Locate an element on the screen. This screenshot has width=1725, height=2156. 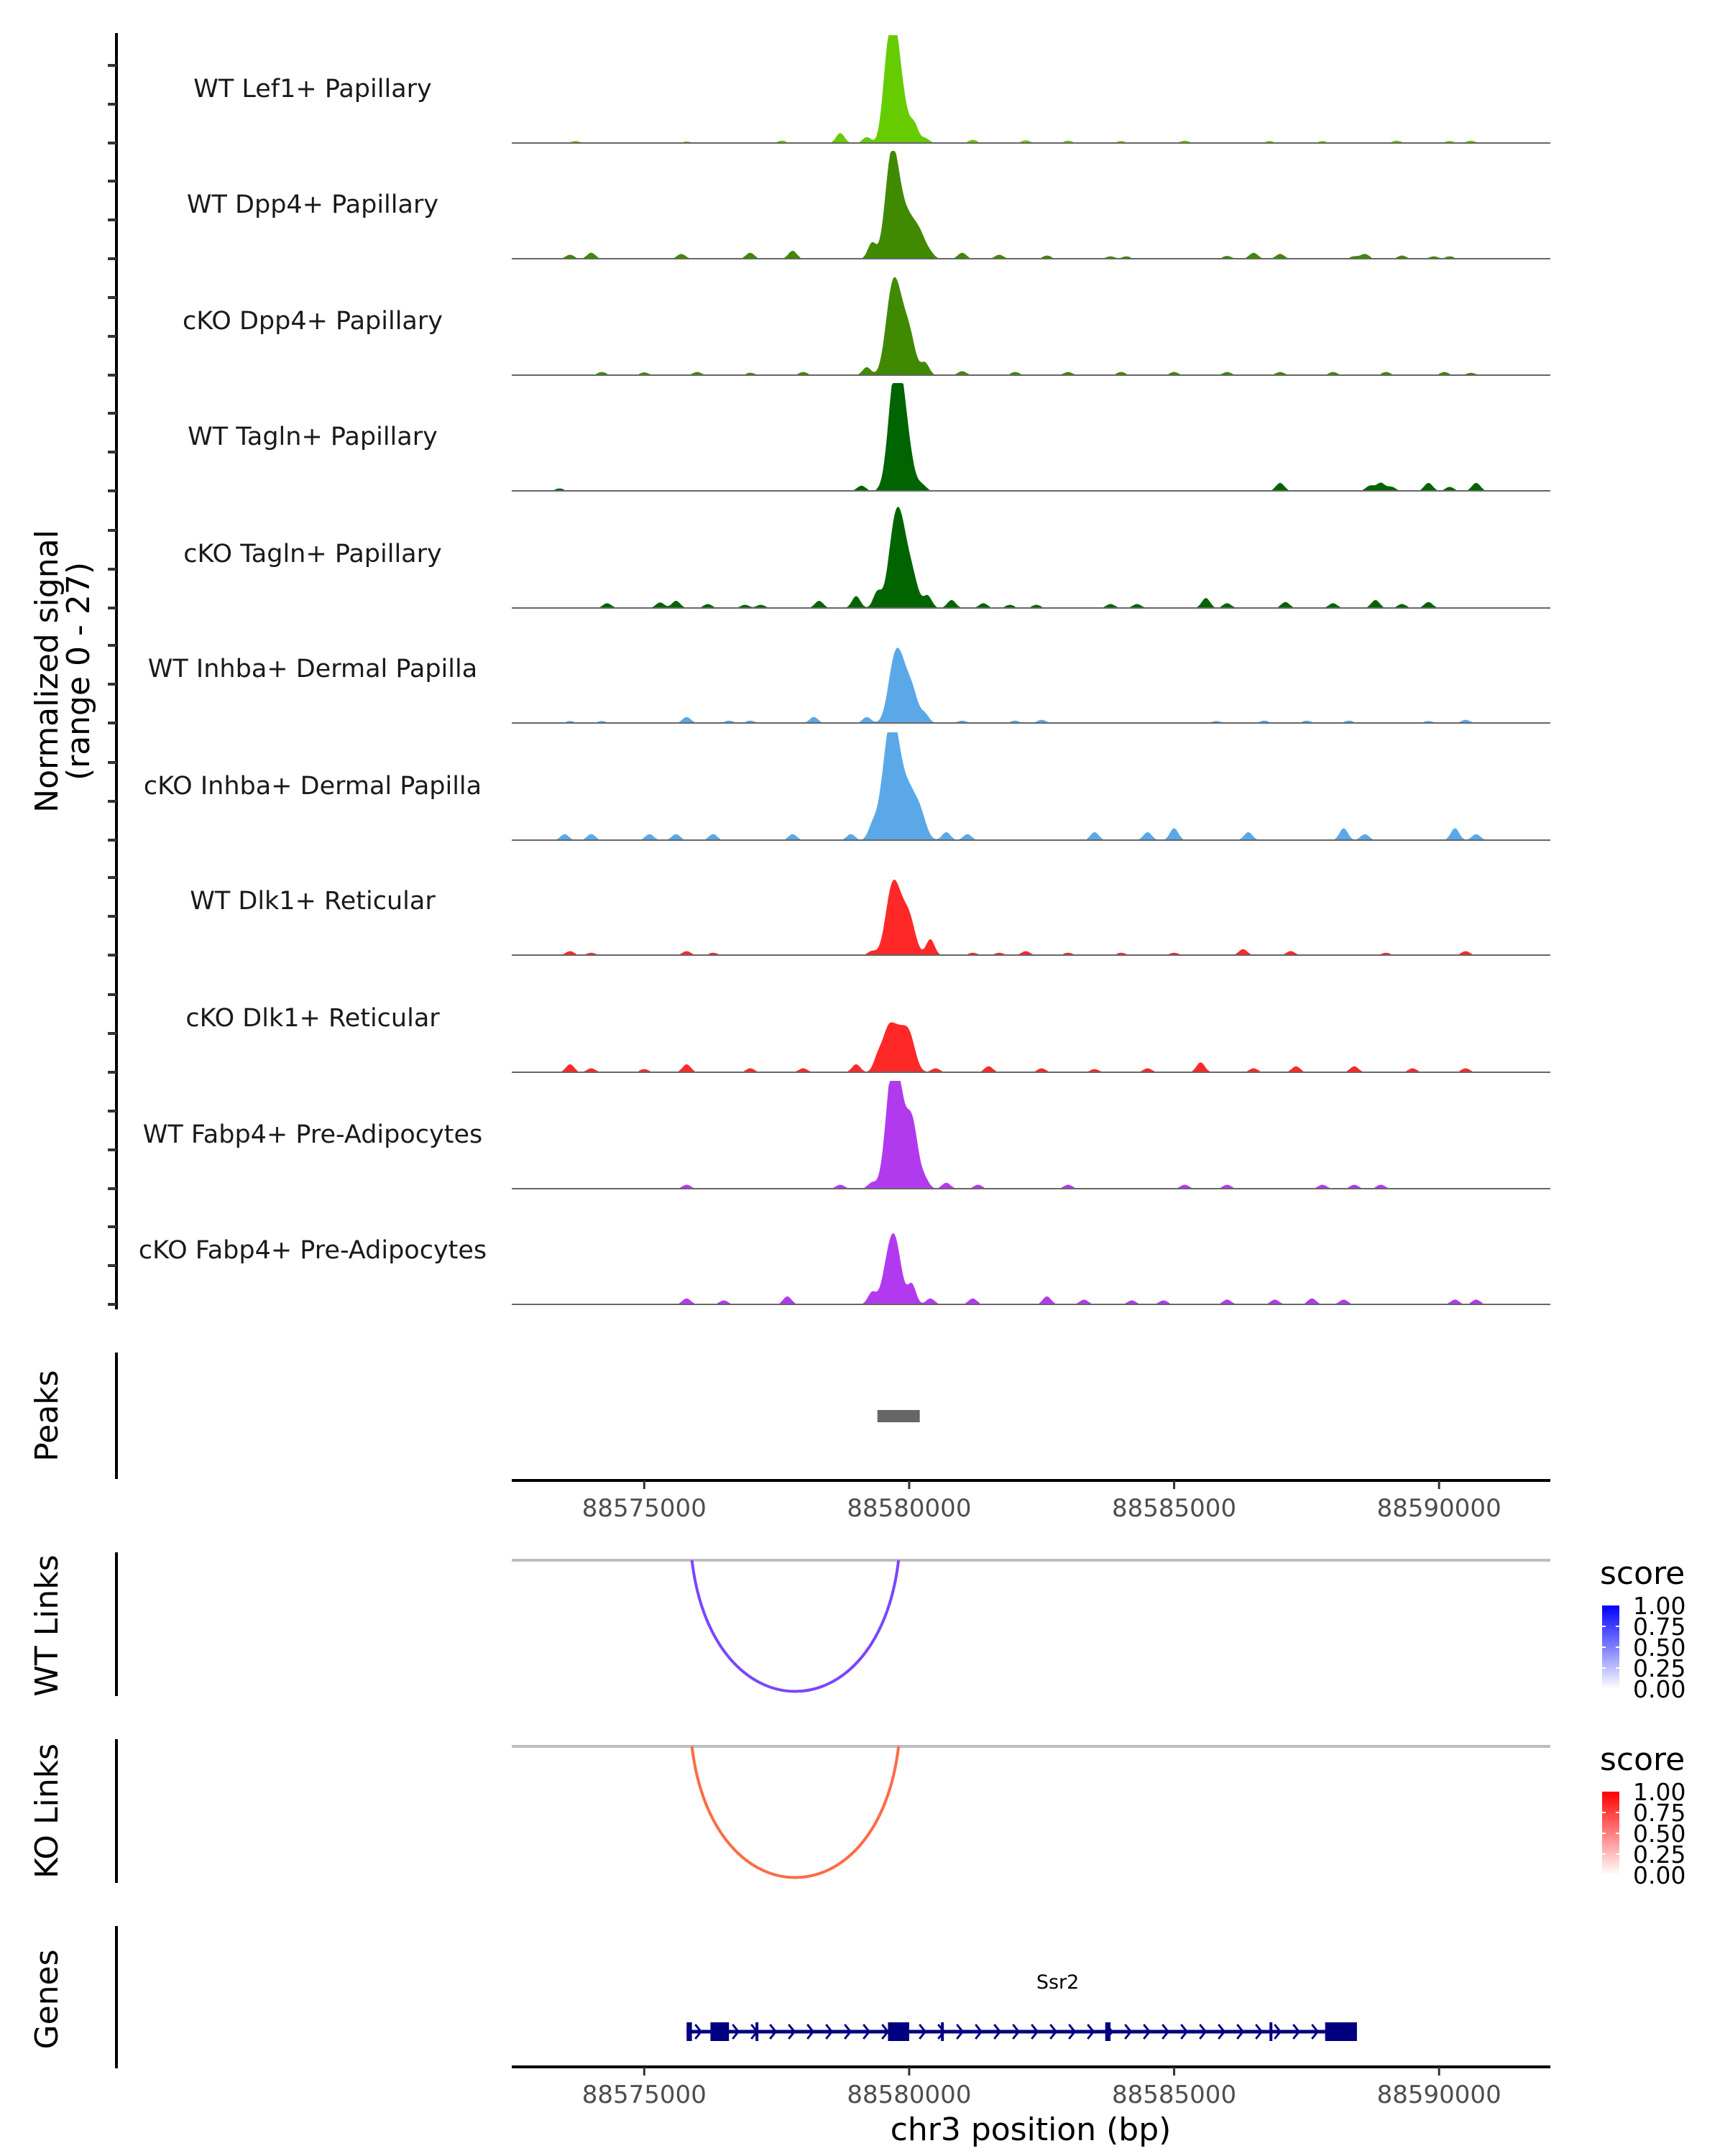
wt-links-label: WT Links is located at coordinates (47, 1625).